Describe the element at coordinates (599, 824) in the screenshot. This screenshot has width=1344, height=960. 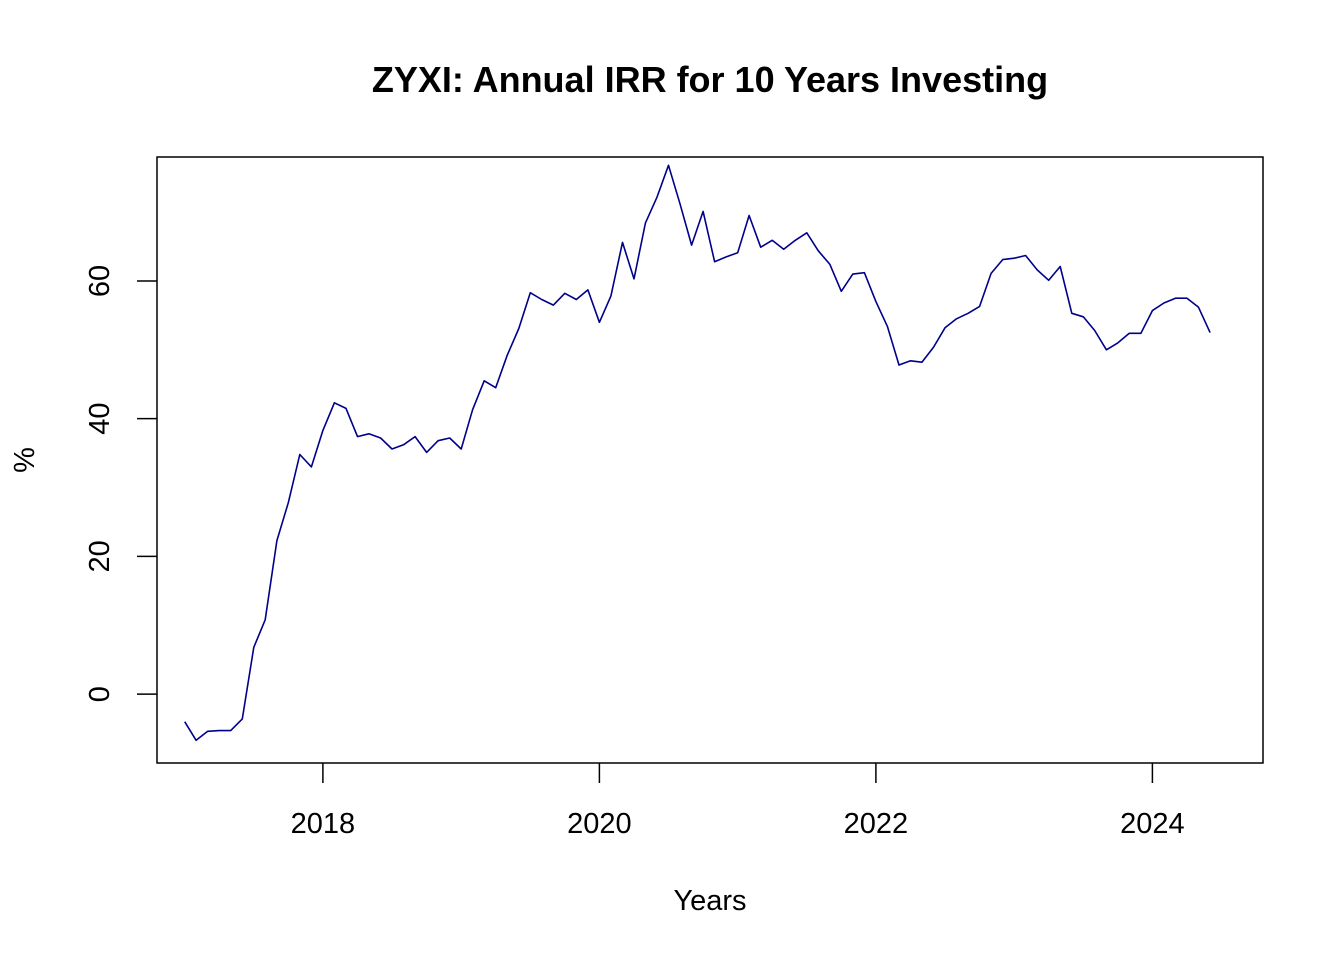
I see `x-tick-label: 2020` at that location.